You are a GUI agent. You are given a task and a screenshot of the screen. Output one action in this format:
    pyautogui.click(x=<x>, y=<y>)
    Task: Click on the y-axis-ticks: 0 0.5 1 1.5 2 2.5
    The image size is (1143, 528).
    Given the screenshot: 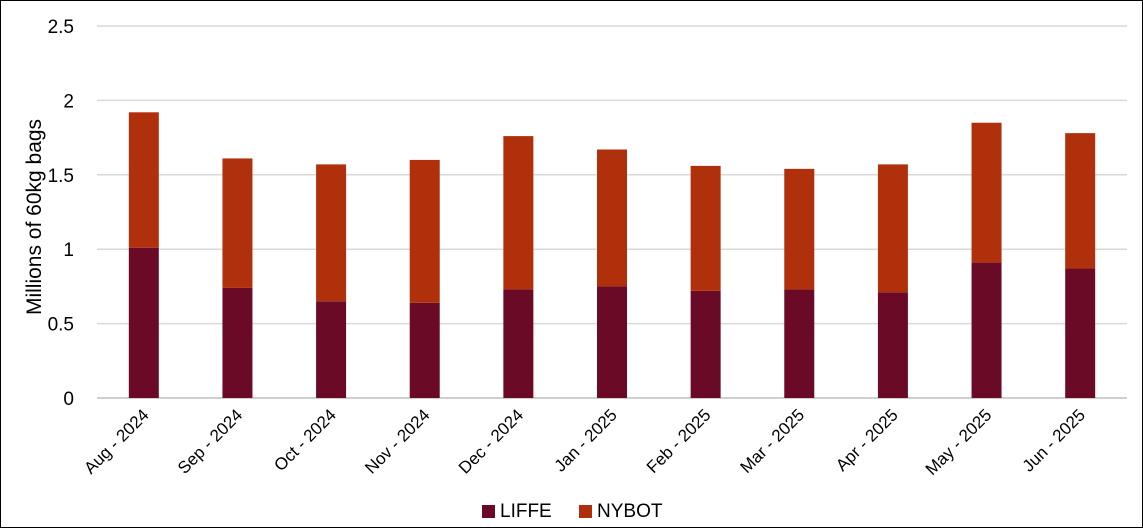 What is the action you would take?
    pyautogui.click(x=61, y=213)
    